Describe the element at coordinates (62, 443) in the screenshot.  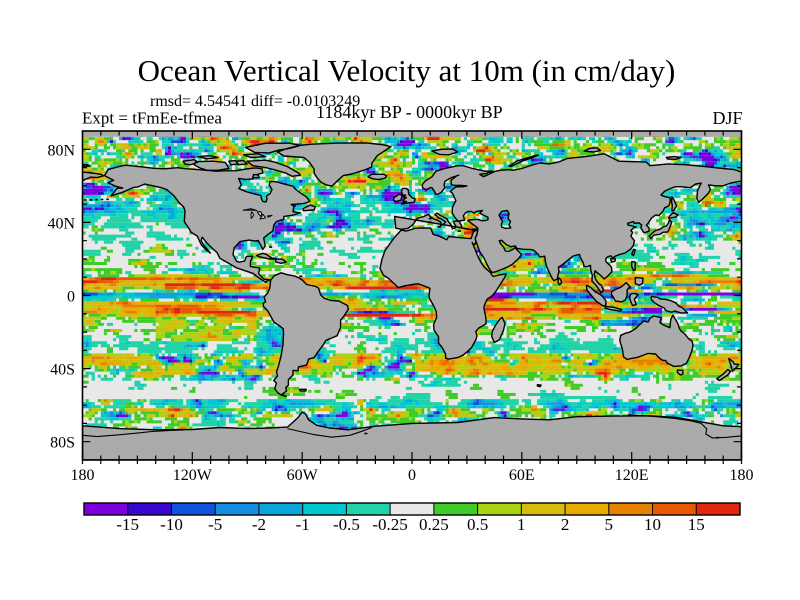
I see `svg-text: 80S` at that location.